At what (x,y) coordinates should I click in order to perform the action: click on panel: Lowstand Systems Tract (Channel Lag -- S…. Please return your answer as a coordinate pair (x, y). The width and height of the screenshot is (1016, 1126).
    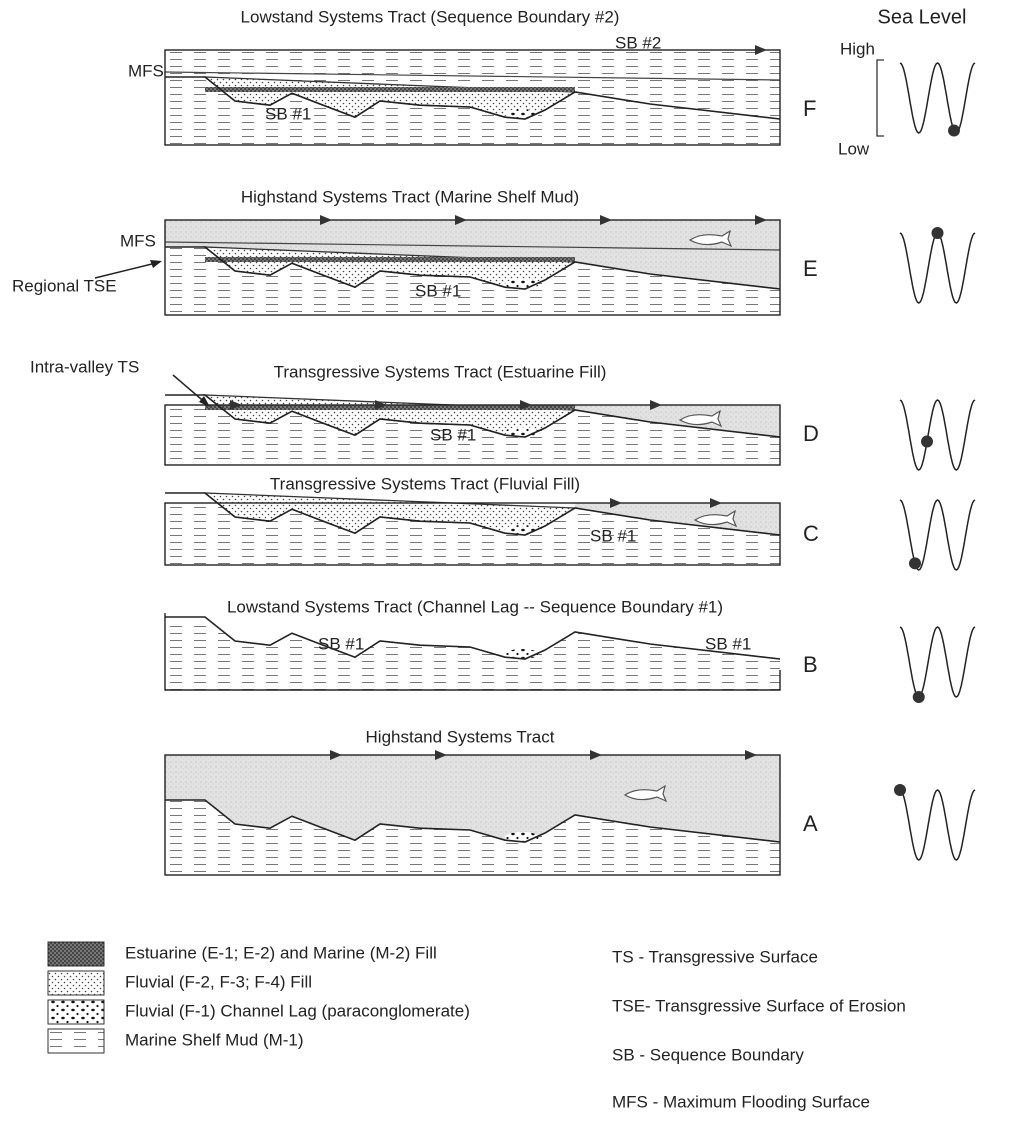
    Looking at the image, I should click on (570, 650).